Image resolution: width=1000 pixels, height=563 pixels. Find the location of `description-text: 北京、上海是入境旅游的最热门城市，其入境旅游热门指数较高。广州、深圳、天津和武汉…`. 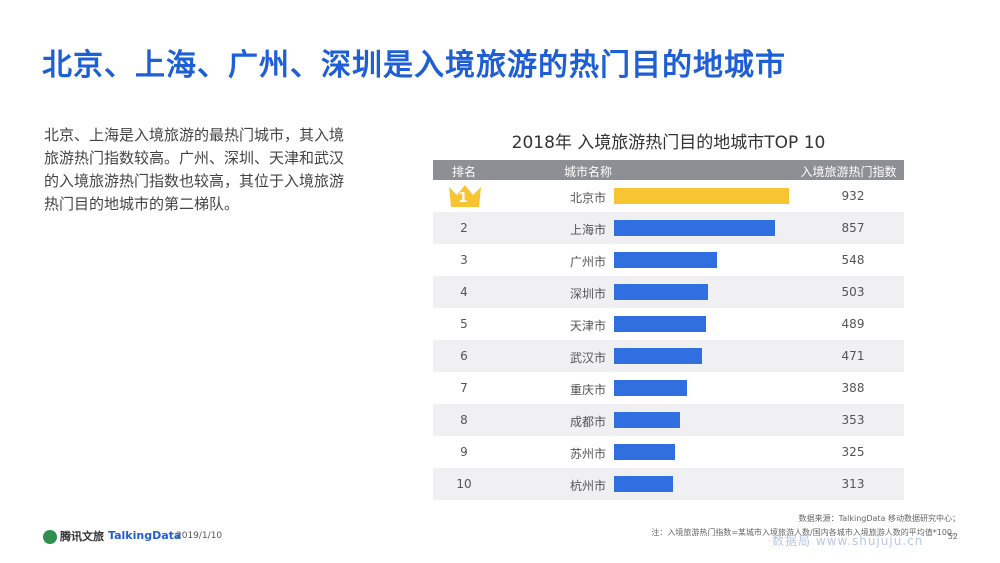

description-text: 北京、上海是入境旅游的最热门城市，其入境旅游热门指数较高。广州、深圳、天津和武汉… is located at coordinates (194, 169).